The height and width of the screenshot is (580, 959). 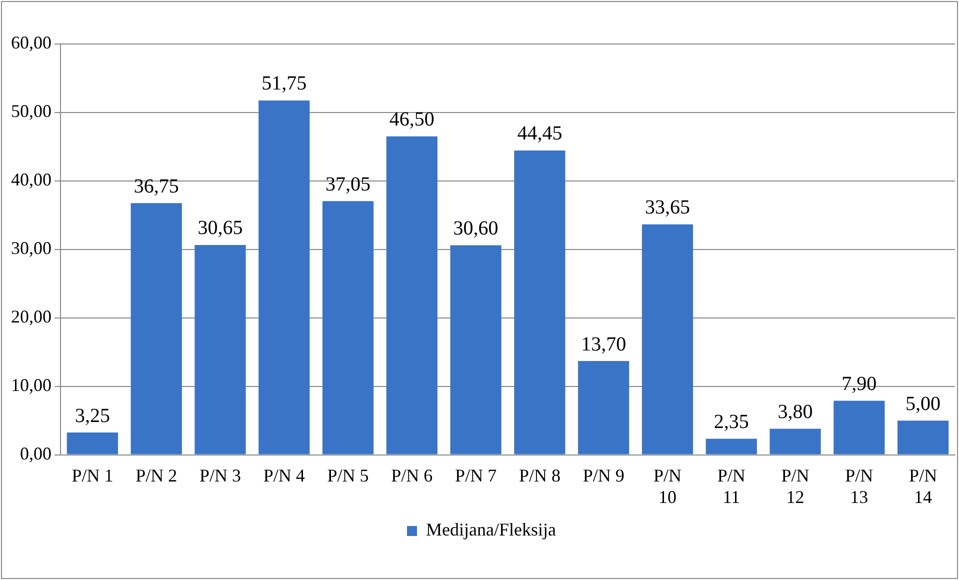 I want to click on y-tick-label: 0,00, so click(x=36, y=454).